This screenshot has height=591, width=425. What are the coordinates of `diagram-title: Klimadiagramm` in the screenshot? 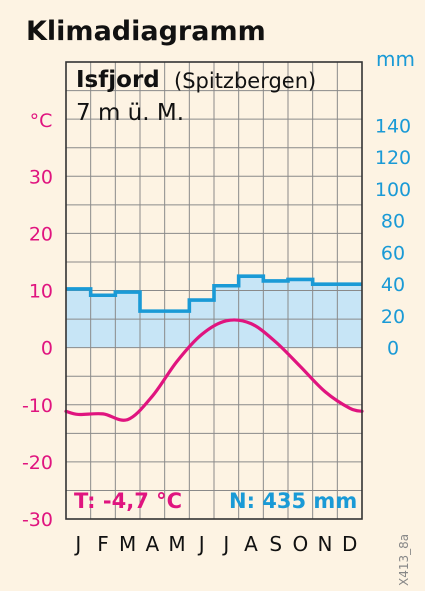 It's located at (146, 31).